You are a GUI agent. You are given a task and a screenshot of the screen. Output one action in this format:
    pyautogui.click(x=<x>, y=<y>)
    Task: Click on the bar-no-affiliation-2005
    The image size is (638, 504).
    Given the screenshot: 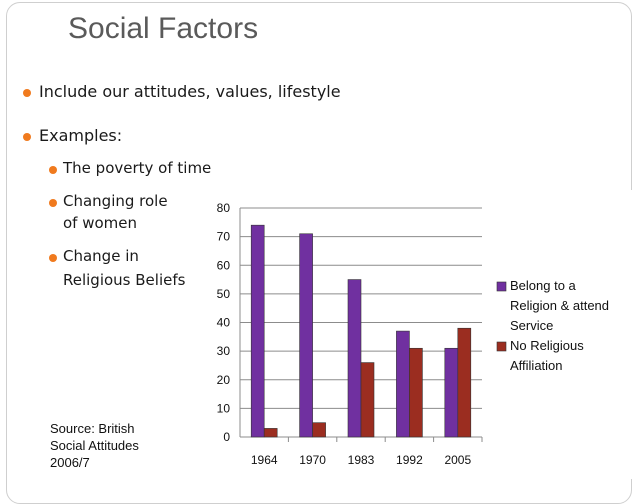 What is the action you would take?
    pyautogui.click(x=464, y=382)
    